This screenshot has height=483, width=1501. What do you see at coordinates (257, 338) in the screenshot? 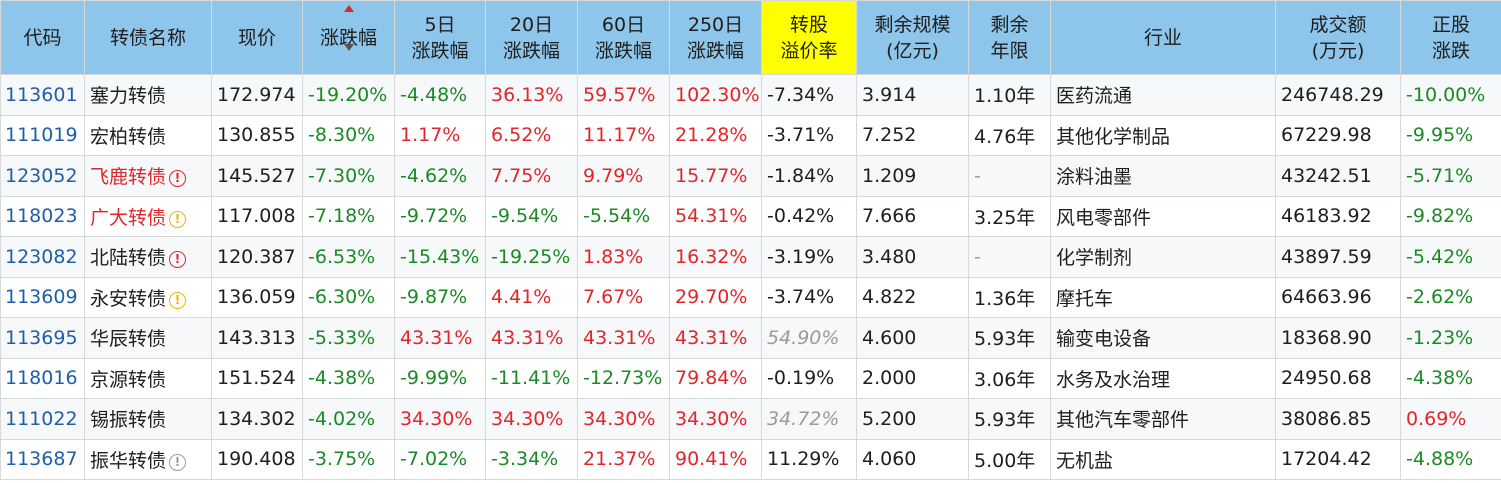
I see `price-cell: 143.313` at bounding box center [257, 338].